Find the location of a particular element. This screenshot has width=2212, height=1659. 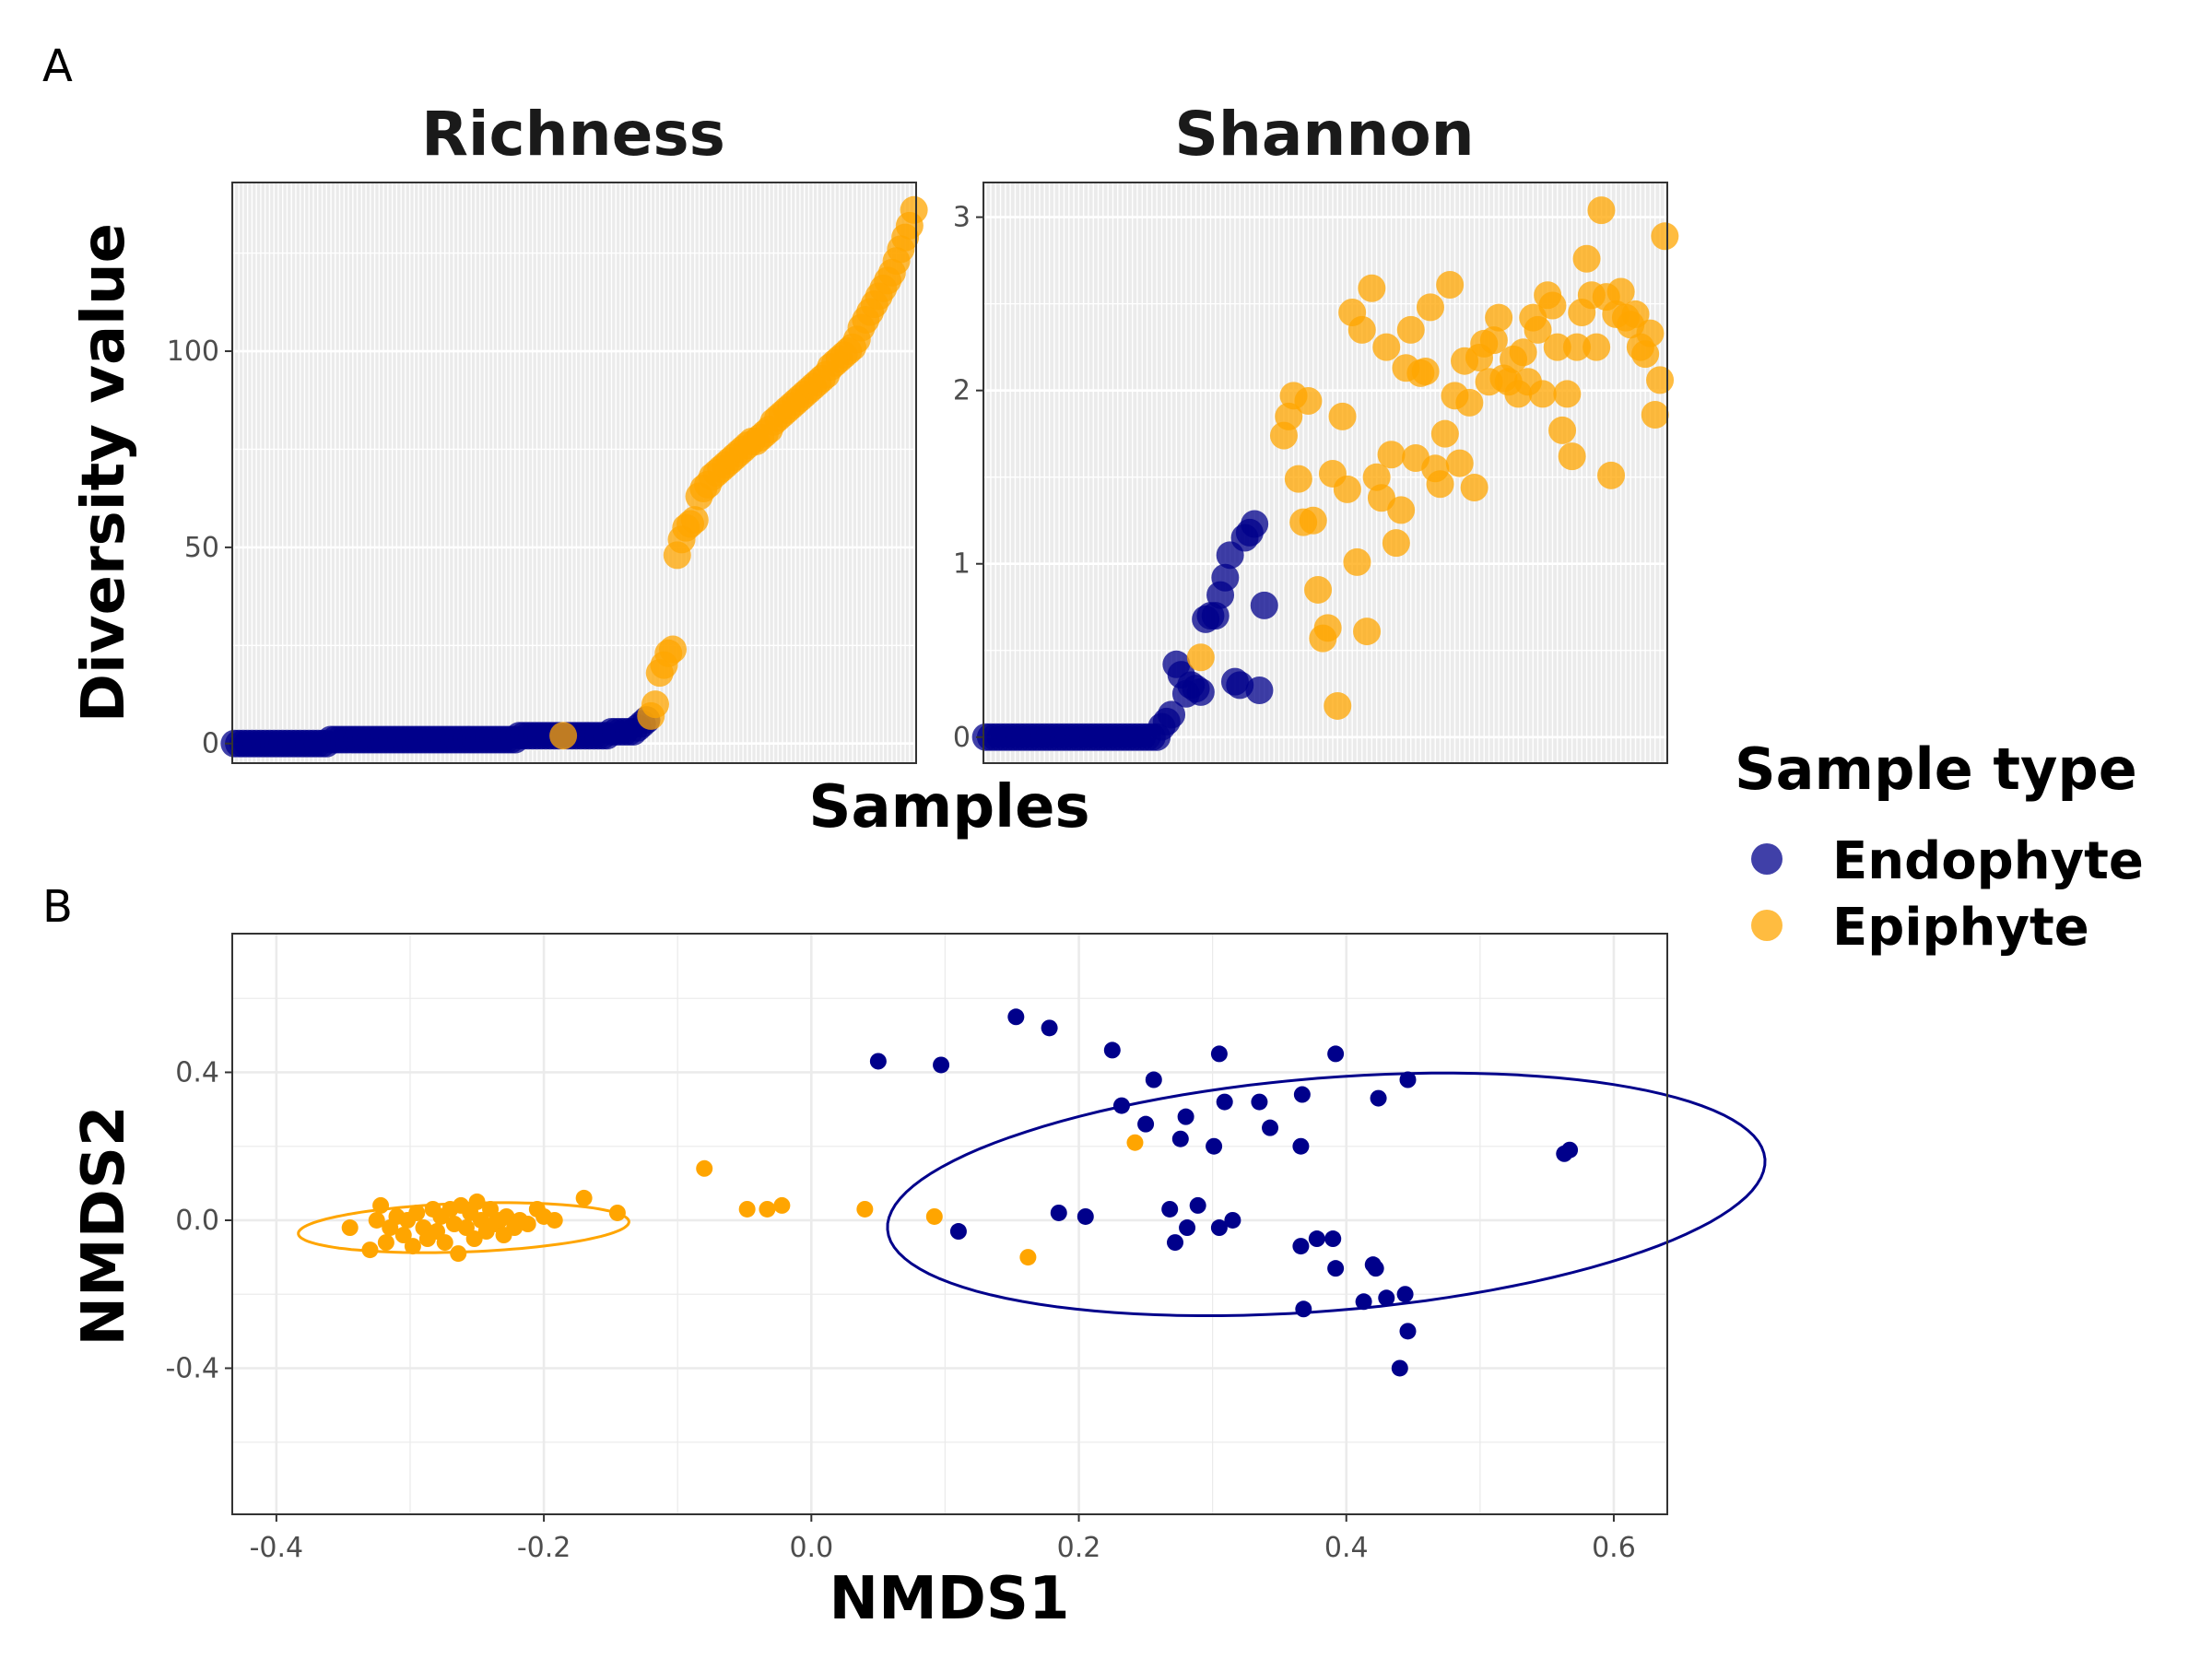

legend-key-epiphyte is located at coordinates (1767, 925).